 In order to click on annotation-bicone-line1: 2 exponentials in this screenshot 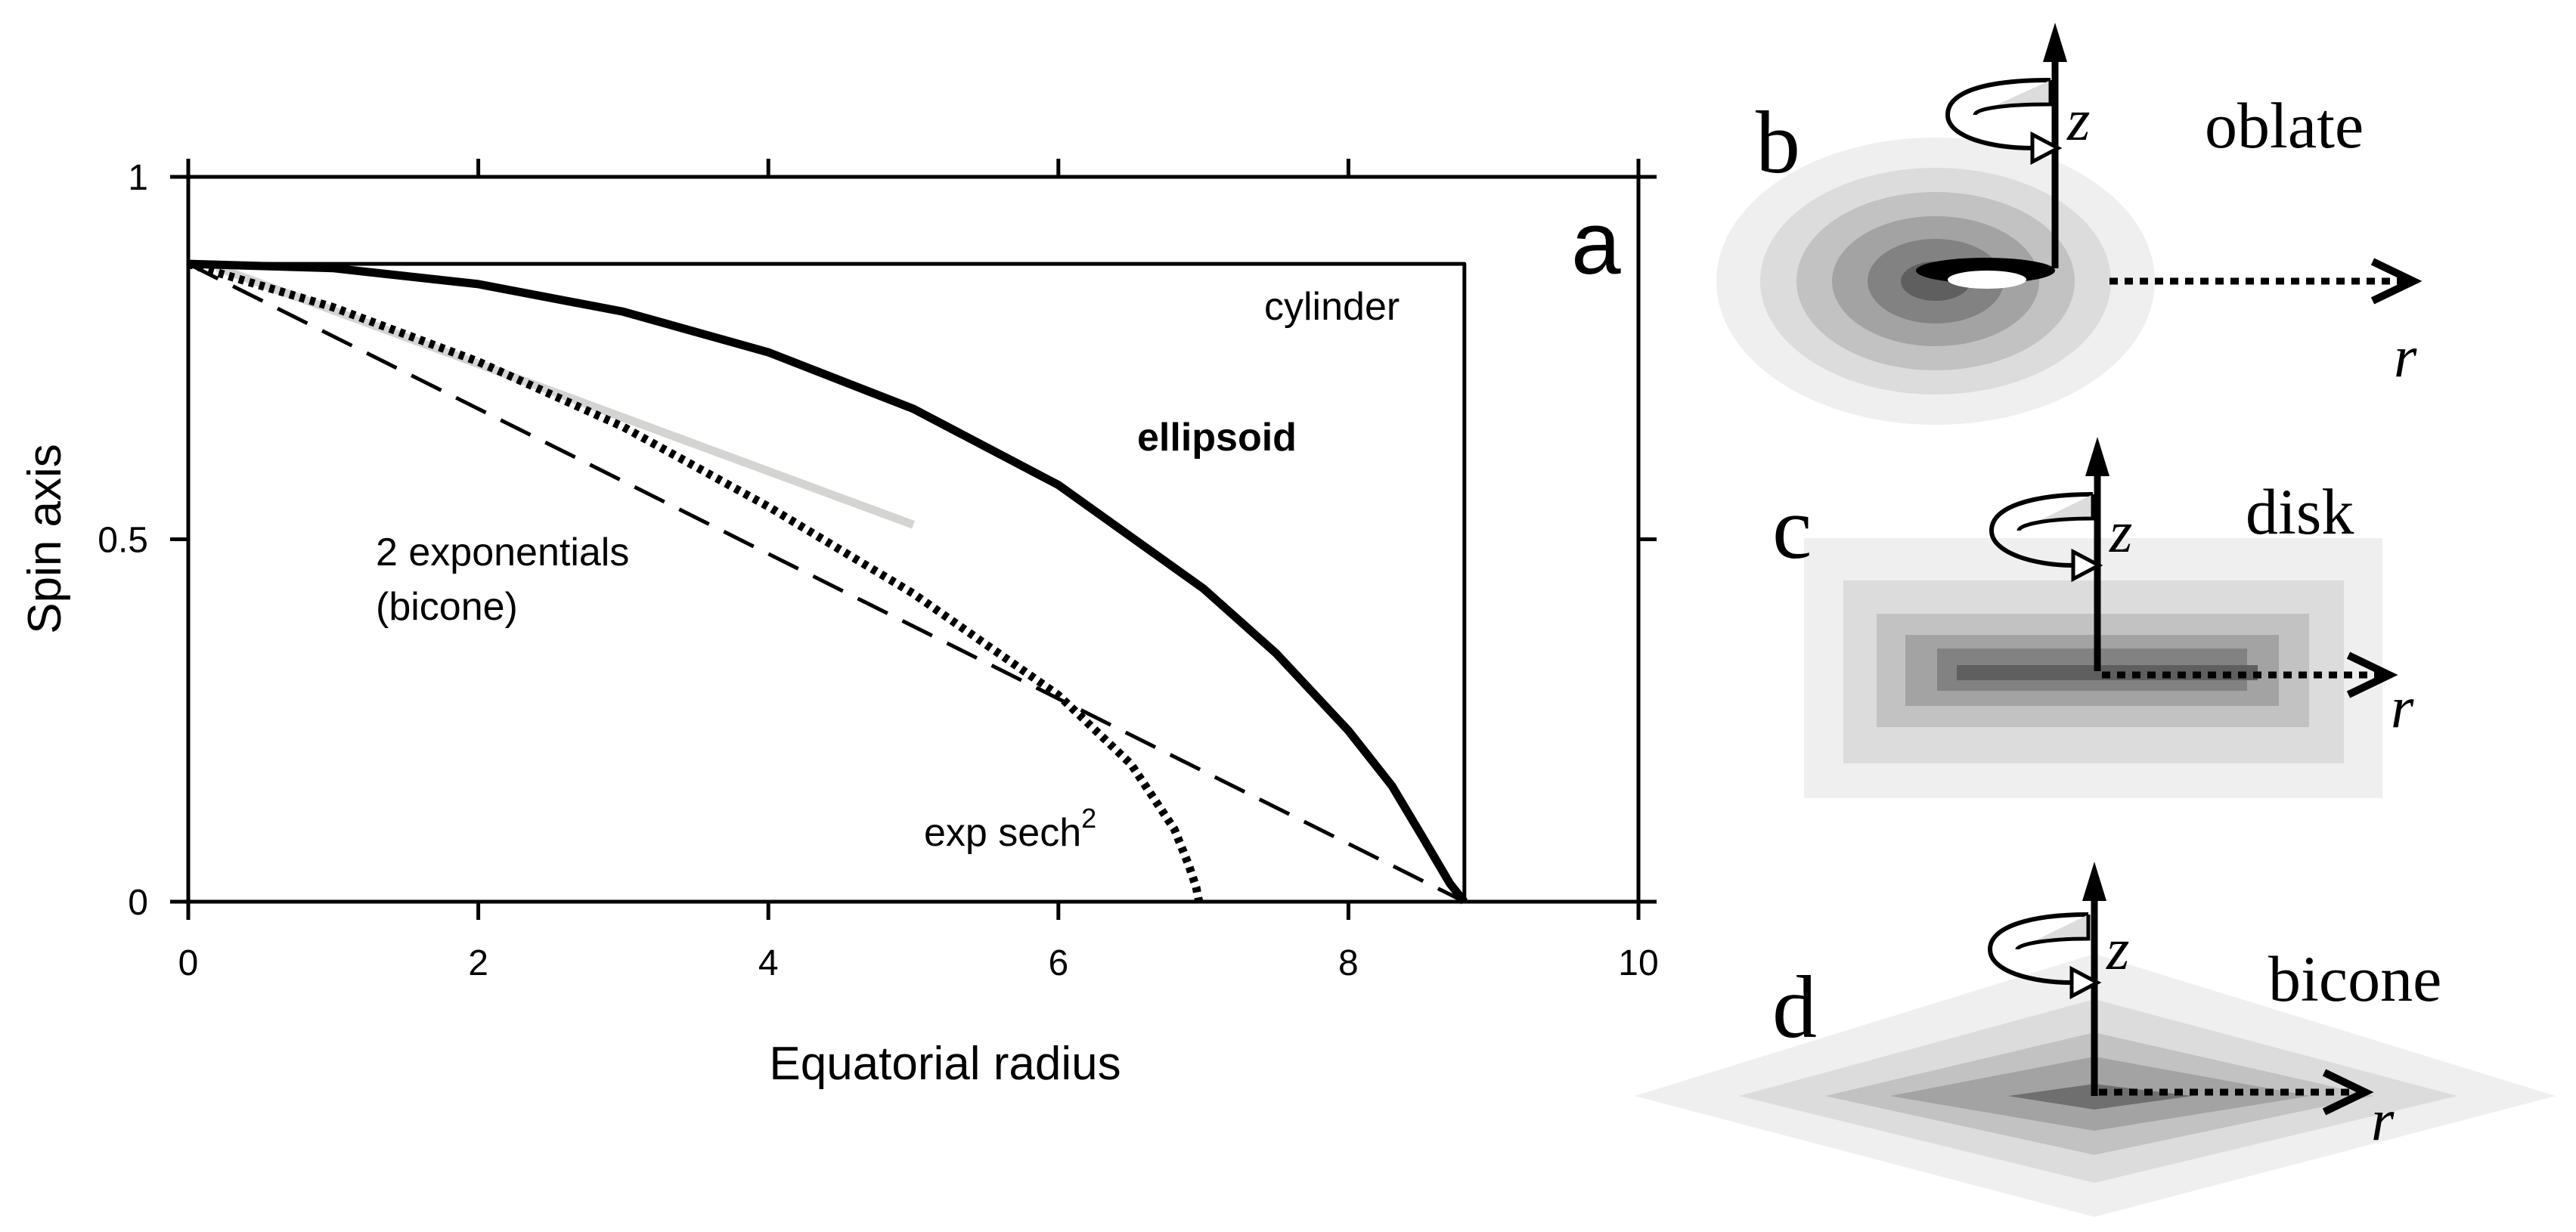, I will do `click(503, 552)`.